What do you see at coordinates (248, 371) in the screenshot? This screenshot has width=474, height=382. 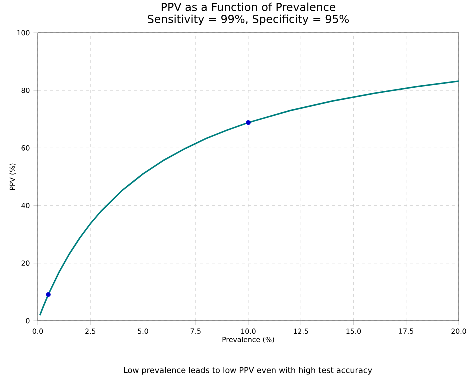 I see `text: Low prevalence leads to low PPV even with high test accuracy` at bounding box center [248, 371].